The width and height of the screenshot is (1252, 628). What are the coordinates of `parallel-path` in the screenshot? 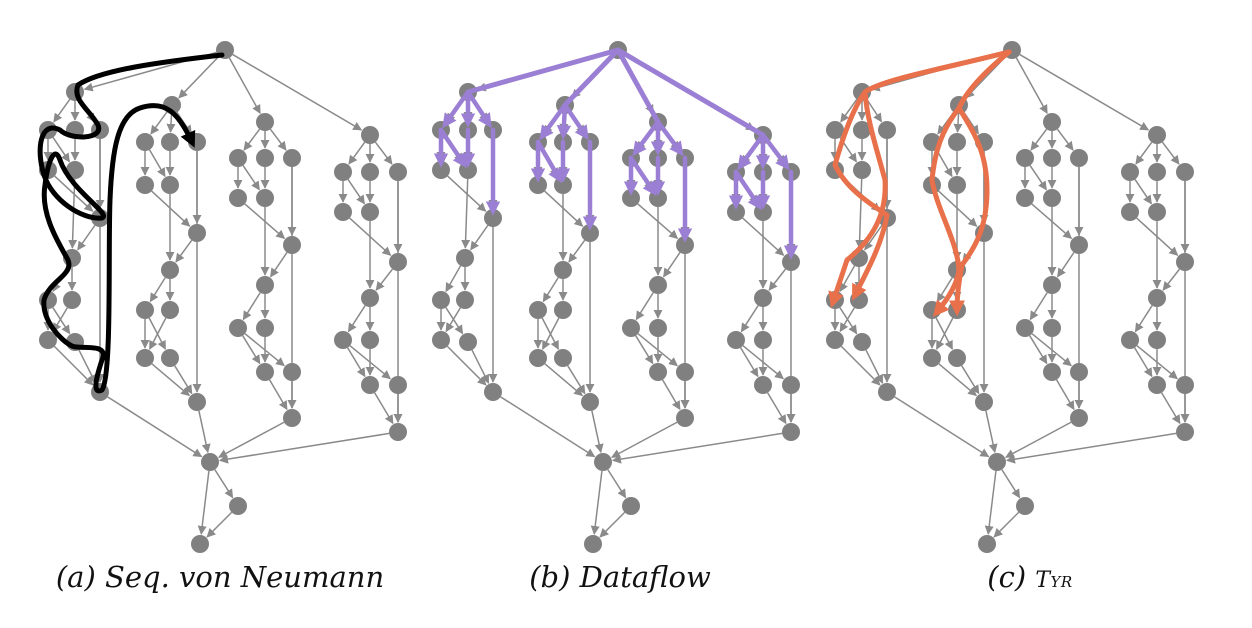 It's located at (920, 179).